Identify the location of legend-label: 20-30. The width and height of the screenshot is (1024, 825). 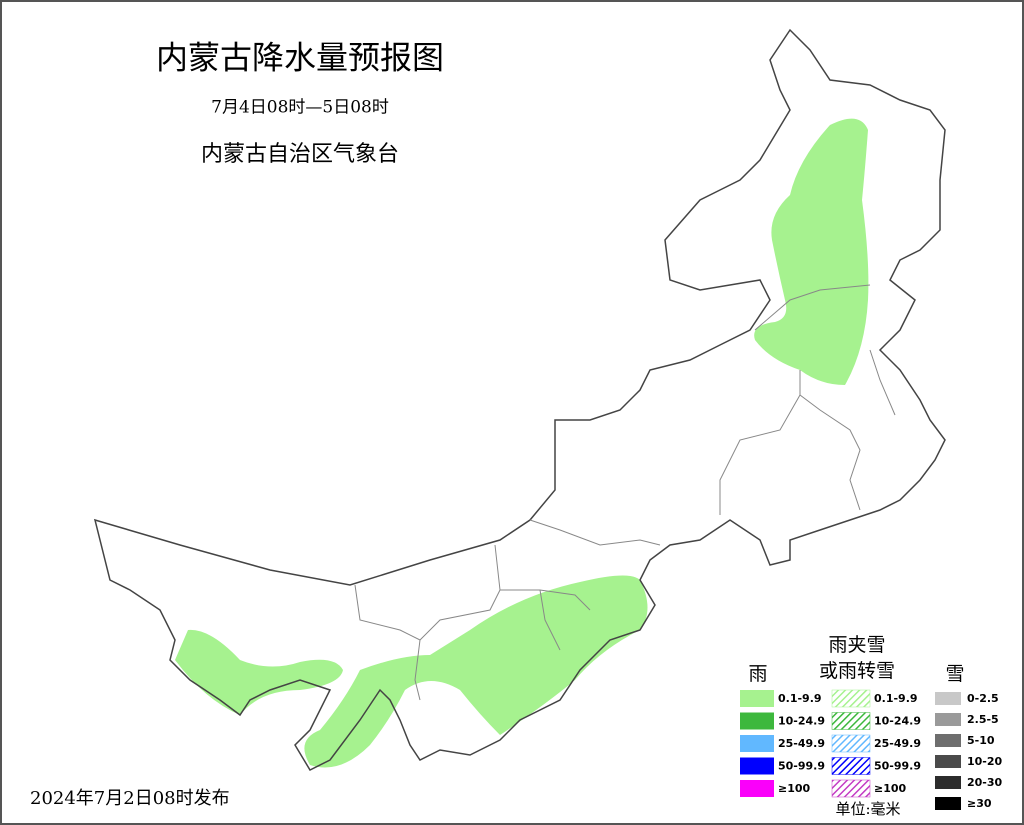
(985, 782).